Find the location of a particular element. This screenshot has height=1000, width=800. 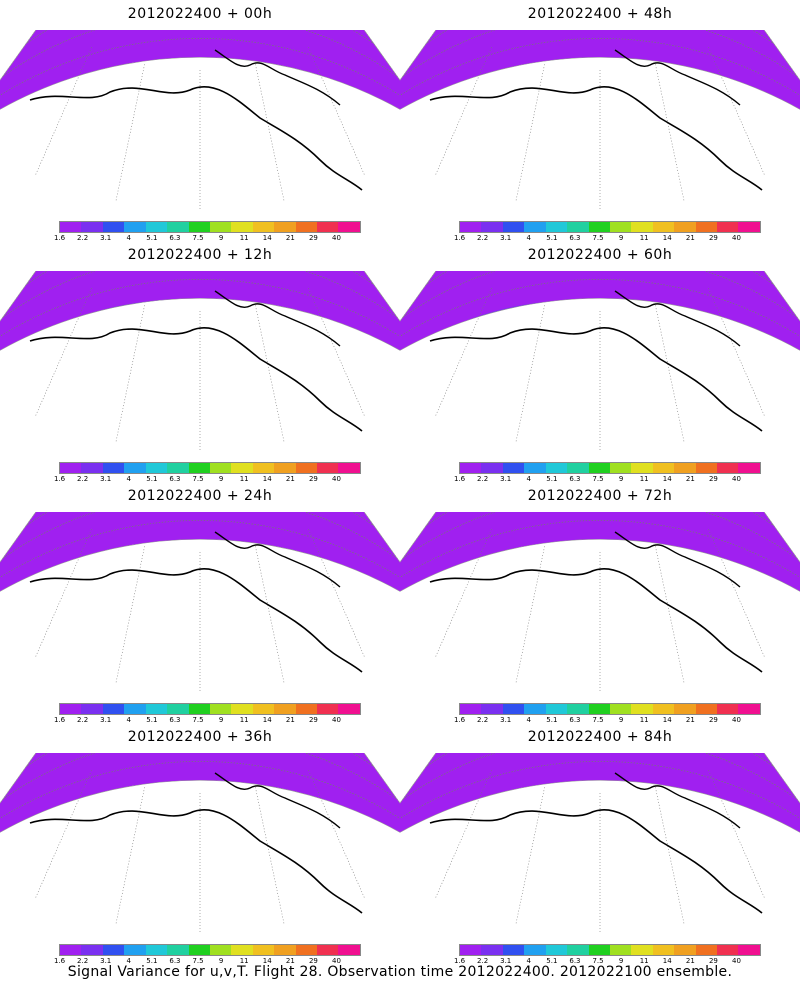

colorbar-tick-label: 5.1 is located at coordinates (152, 479).